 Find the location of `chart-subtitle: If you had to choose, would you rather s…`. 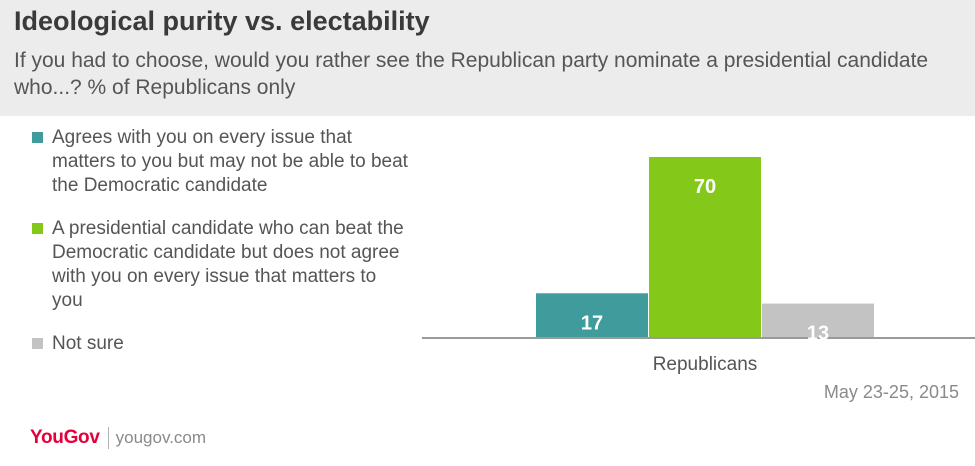

chart-subtitle: If you had to choose, would you rather s… is located at coordinates (471, 74).